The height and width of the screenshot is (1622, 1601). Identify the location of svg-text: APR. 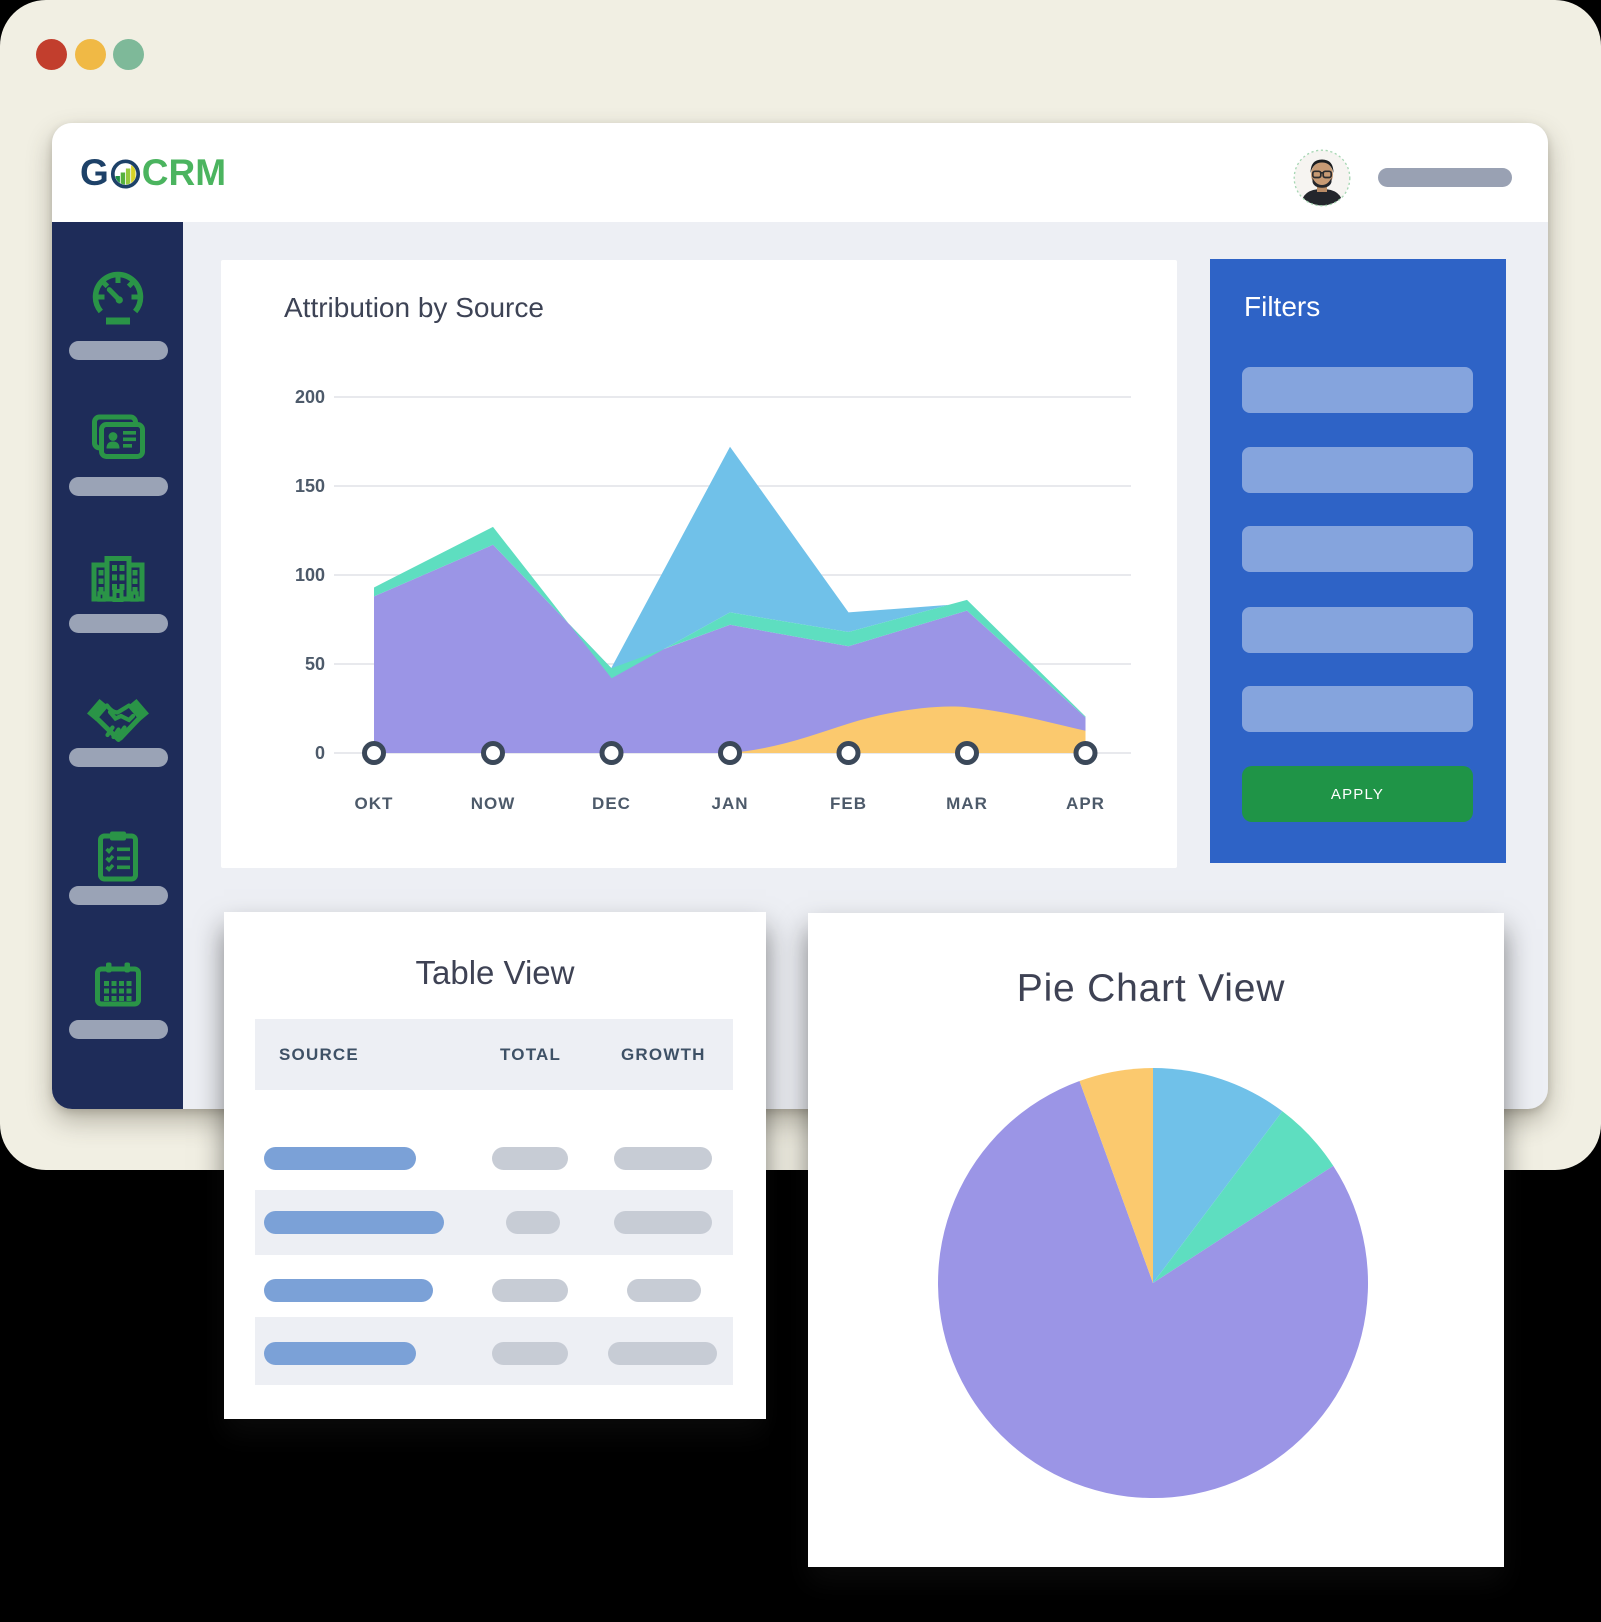
(1085, 803).